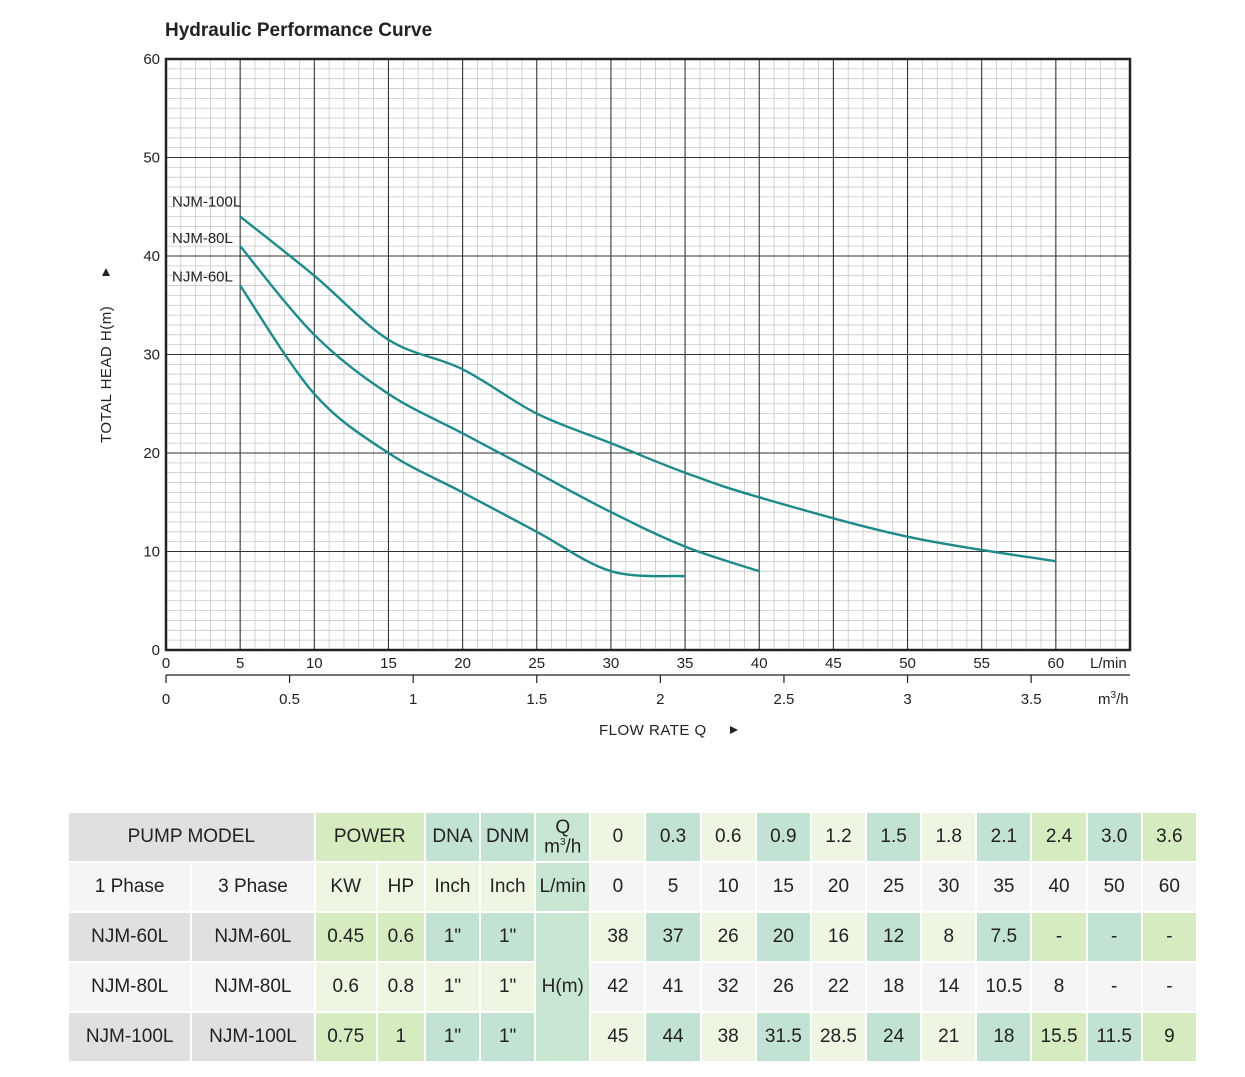  What do you see at coordinates (240, 663) in the screenshot?
I see `x-tick-label: 5` at bounding box center [240, 663].